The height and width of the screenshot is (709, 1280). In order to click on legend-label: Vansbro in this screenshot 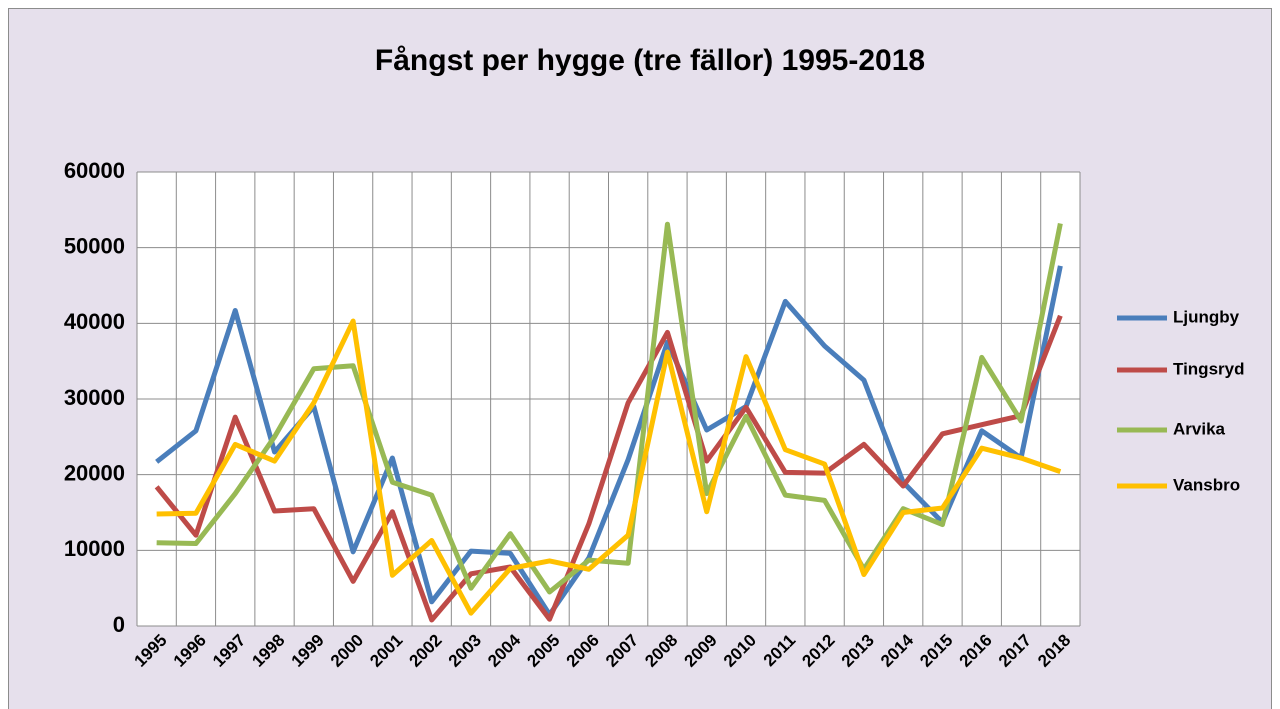, I will do `click(1206, 484)`.